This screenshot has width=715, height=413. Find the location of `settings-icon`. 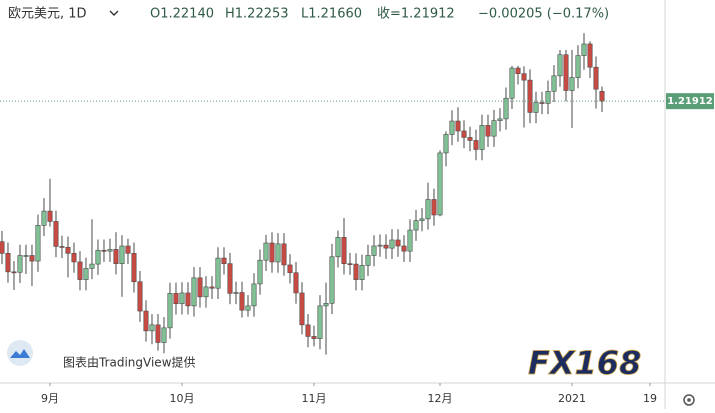

settings-icon is located at coordinates (689, 400).